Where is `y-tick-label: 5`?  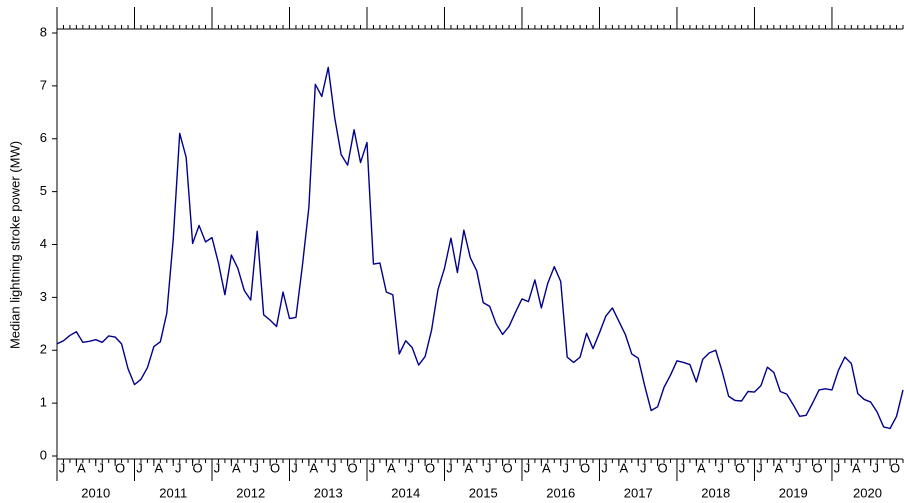
y-tick-label: 5 is located at coordinates (43, 190).